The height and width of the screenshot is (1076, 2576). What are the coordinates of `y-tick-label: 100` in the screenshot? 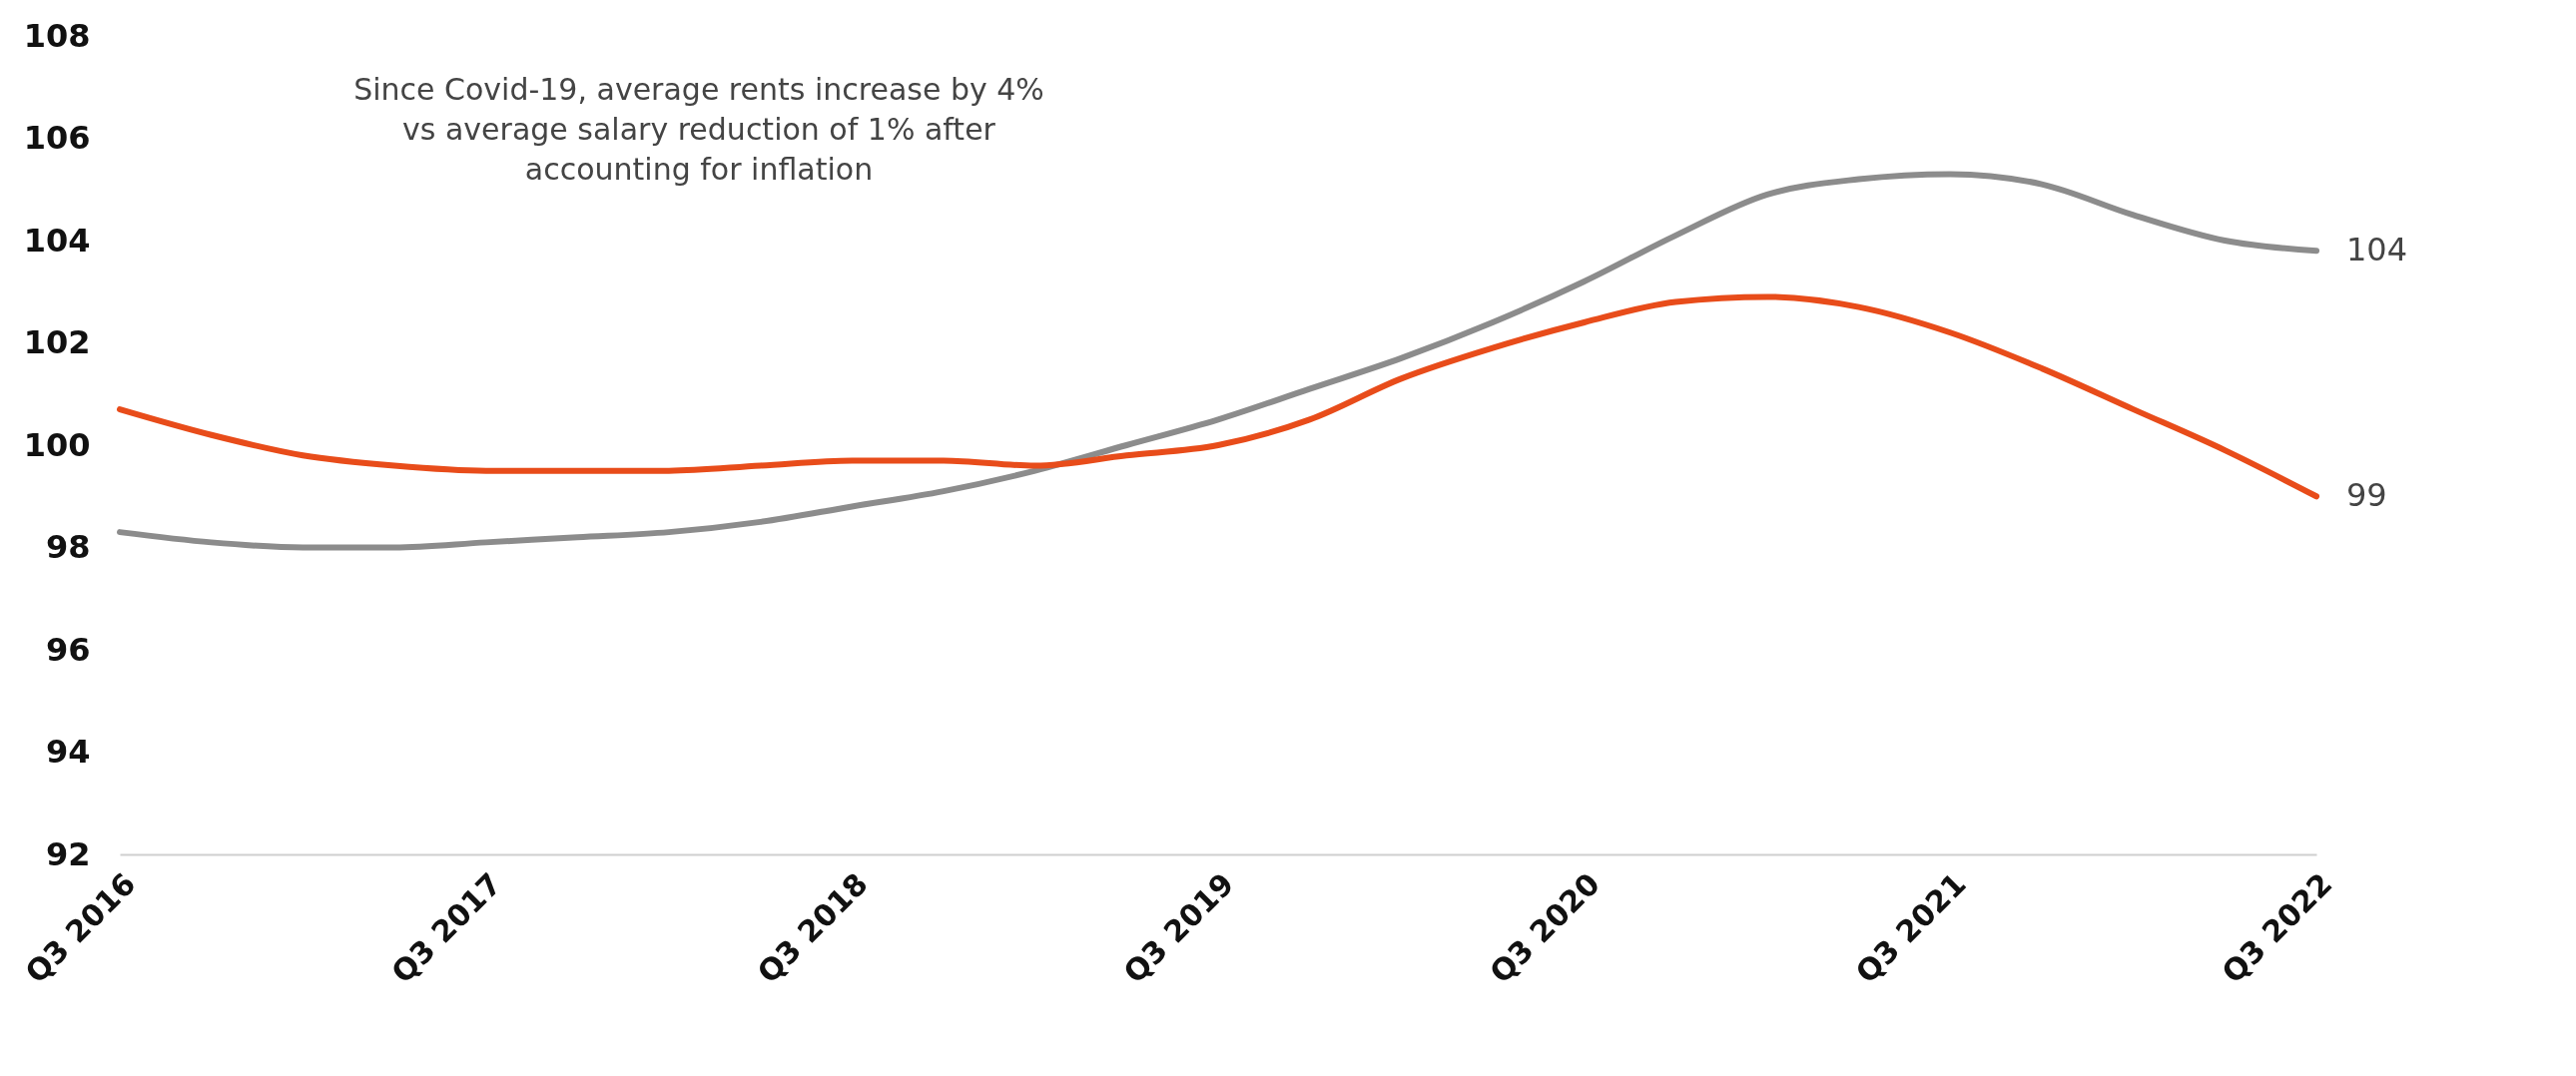 It's located at (57, 444).